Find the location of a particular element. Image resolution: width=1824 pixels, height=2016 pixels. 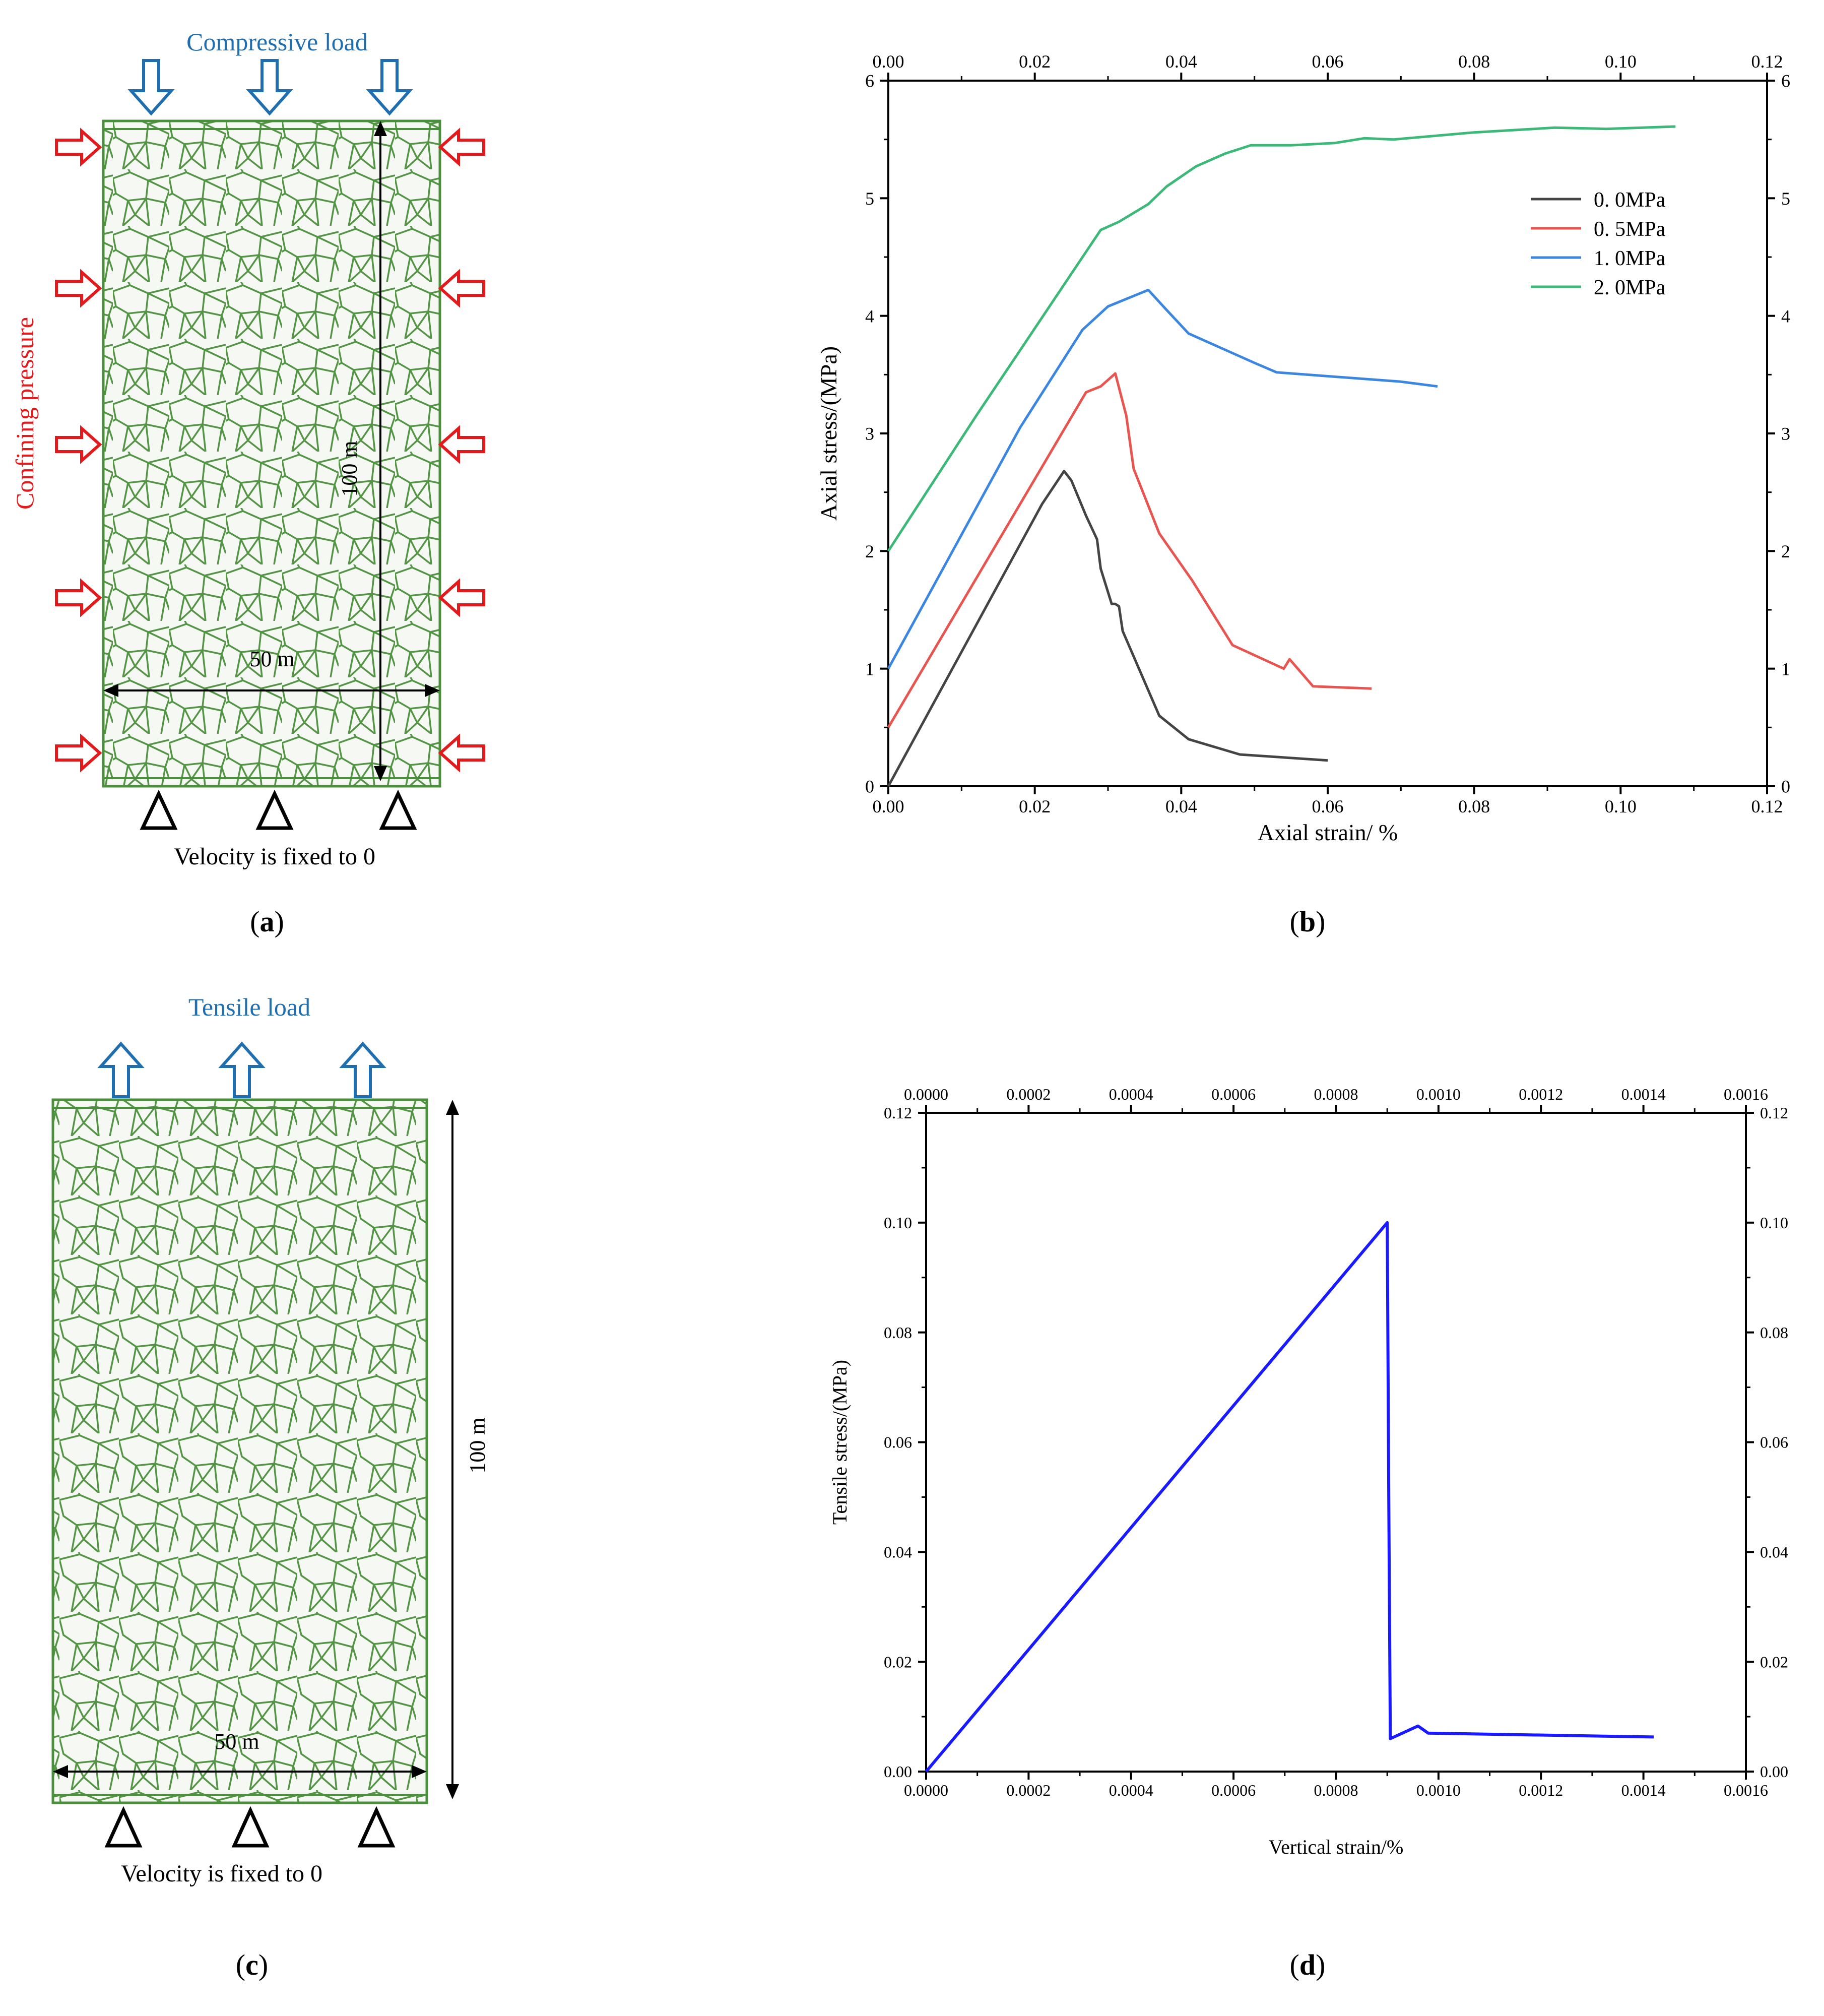

panel-a-compression-model: Compressive load Confining pressure is located at coordinates (252, 479).